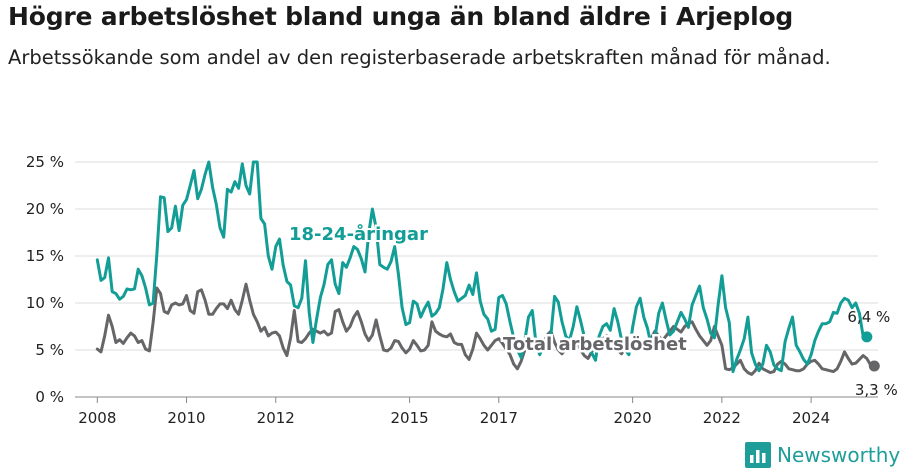 The image size is (900, 474). What do you see at coordinates (874, 366) in the screenshot?
I see `total-end-point` at bounding box center [874, 366].